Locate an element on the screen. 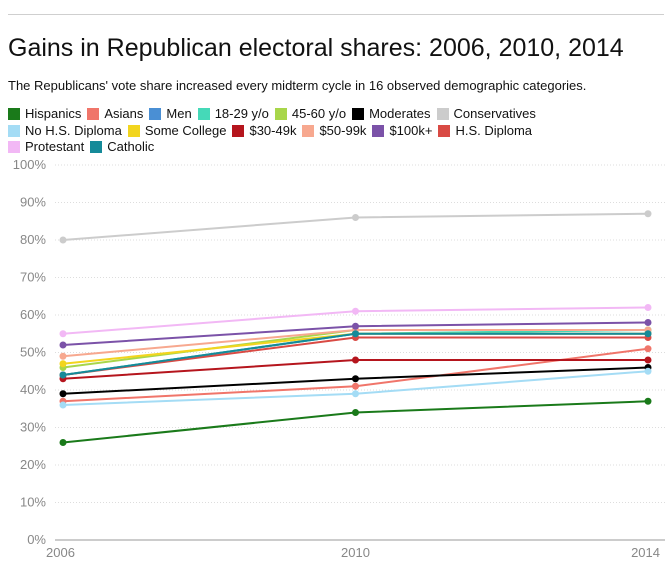 Image resolution: width=672 pixels, height=579 pixels. series-conservatives is located at coordinates (355, 227).